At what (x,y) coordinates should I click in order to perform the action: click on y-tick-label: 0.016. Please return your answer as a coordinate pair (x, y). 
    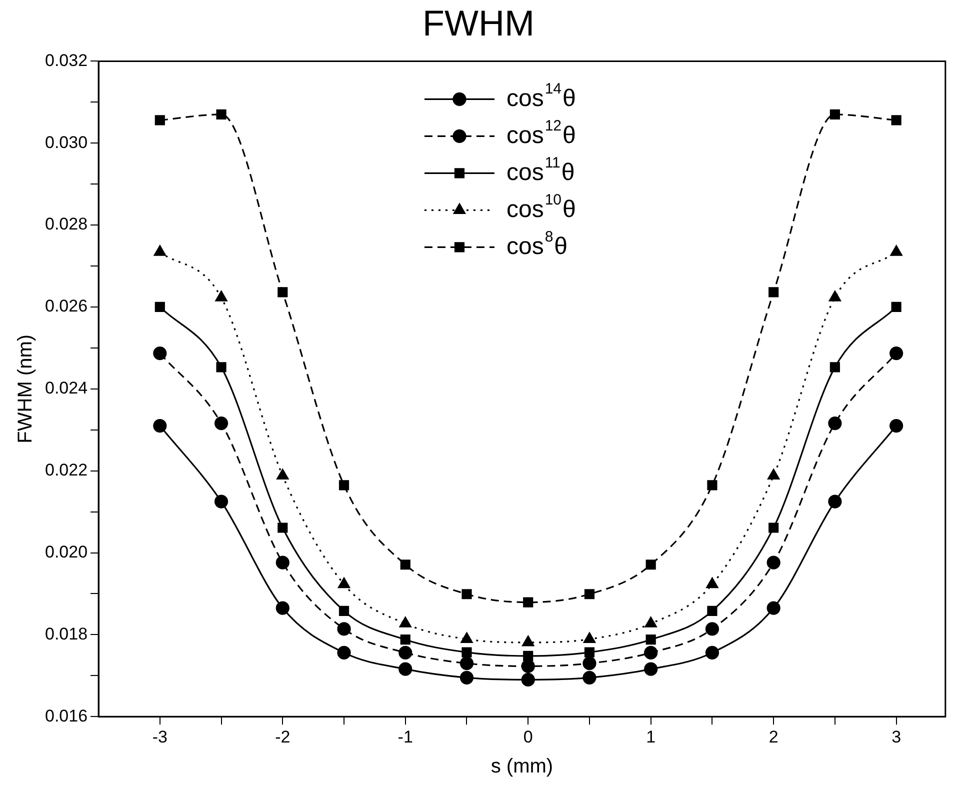
    Looking at the image, I should click on (66, 716).